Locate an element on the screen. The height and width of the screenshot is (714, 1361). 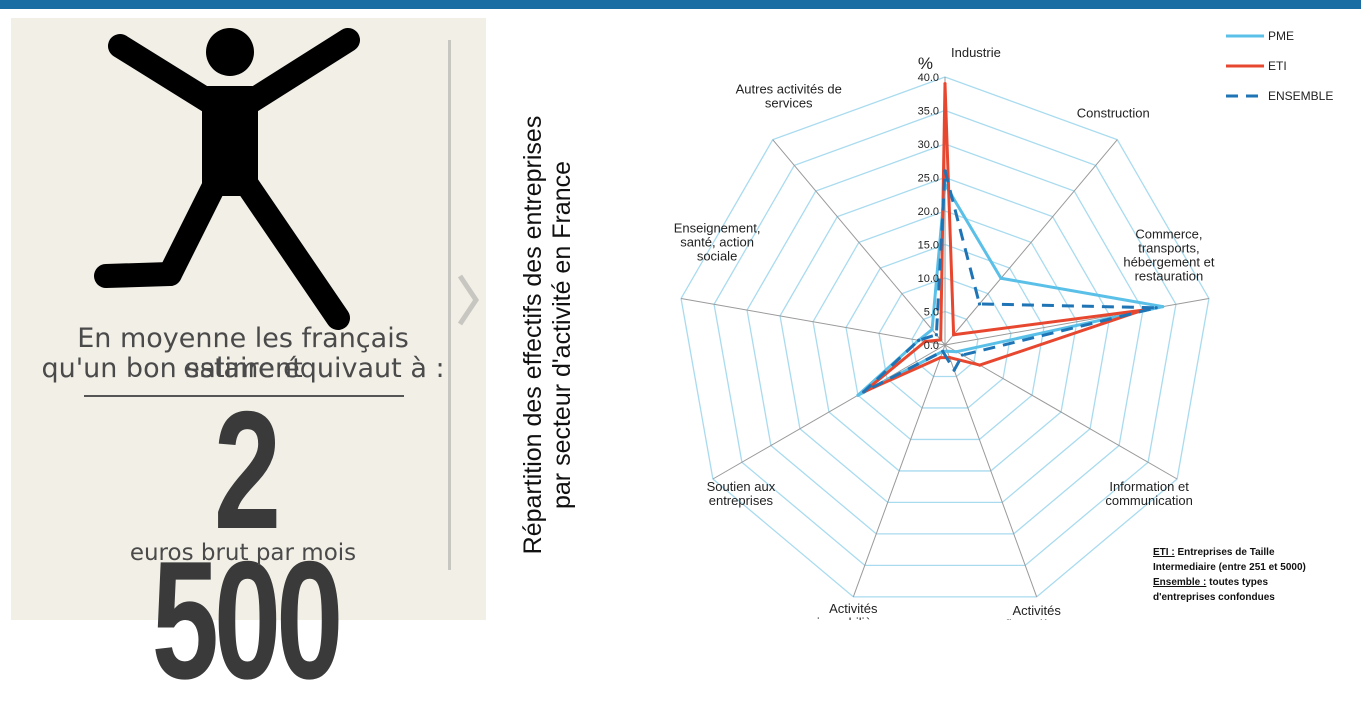
legend-label-ensemble: ENSEMBLE is located at coordinates (1300, 96).